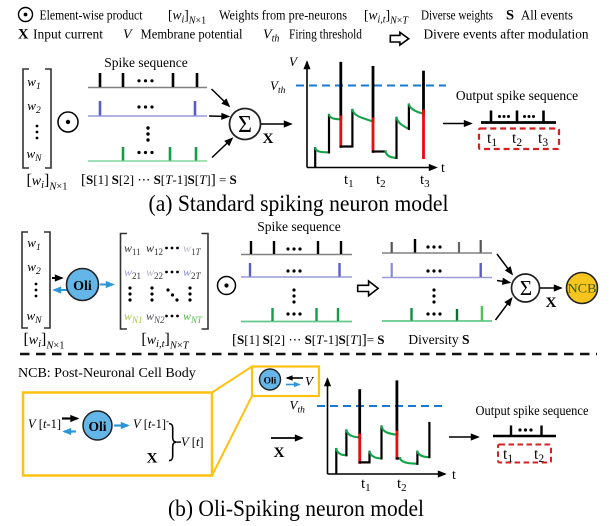  I want to click on svg-text: [S[1] S[2] ⋯ S[T-1]S[T]] = S, so click(159, 180).